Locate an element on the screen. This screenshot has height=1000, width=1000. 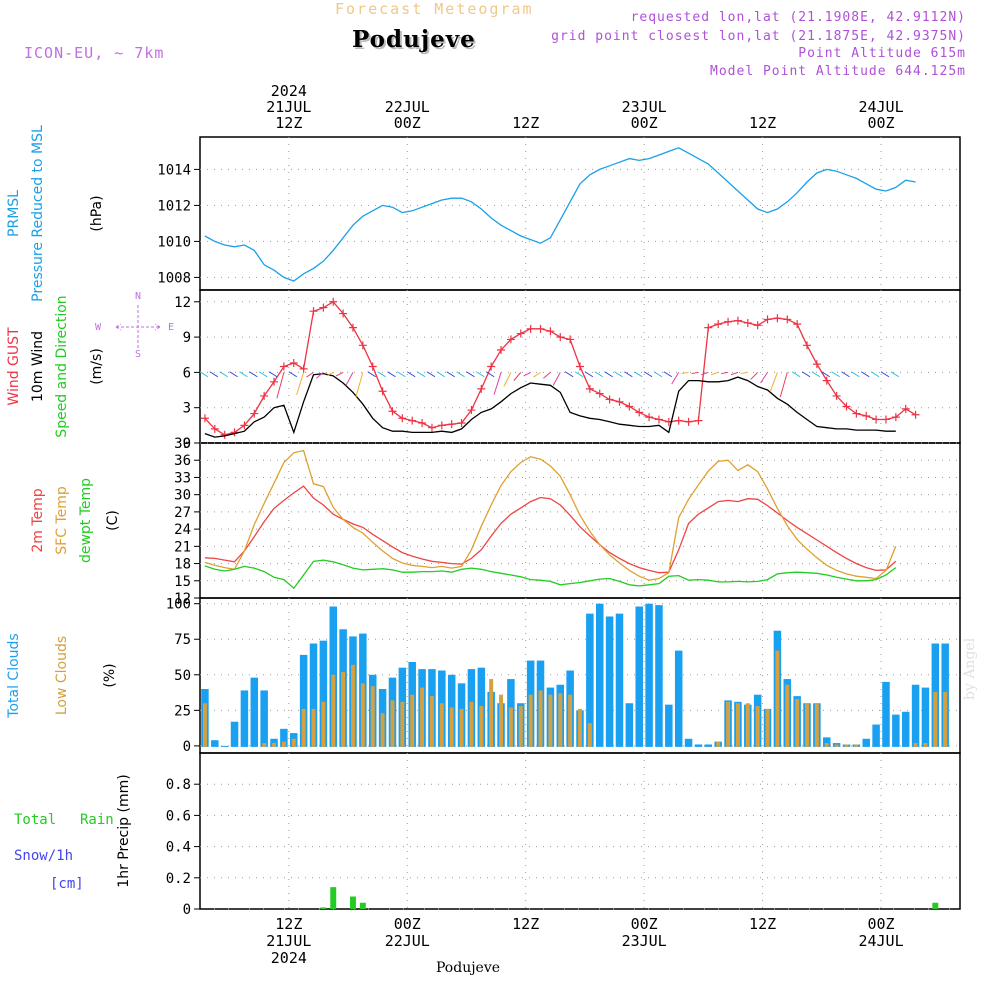
legend-wind-gust: Wind GUST is located at coordinates (14, 366).